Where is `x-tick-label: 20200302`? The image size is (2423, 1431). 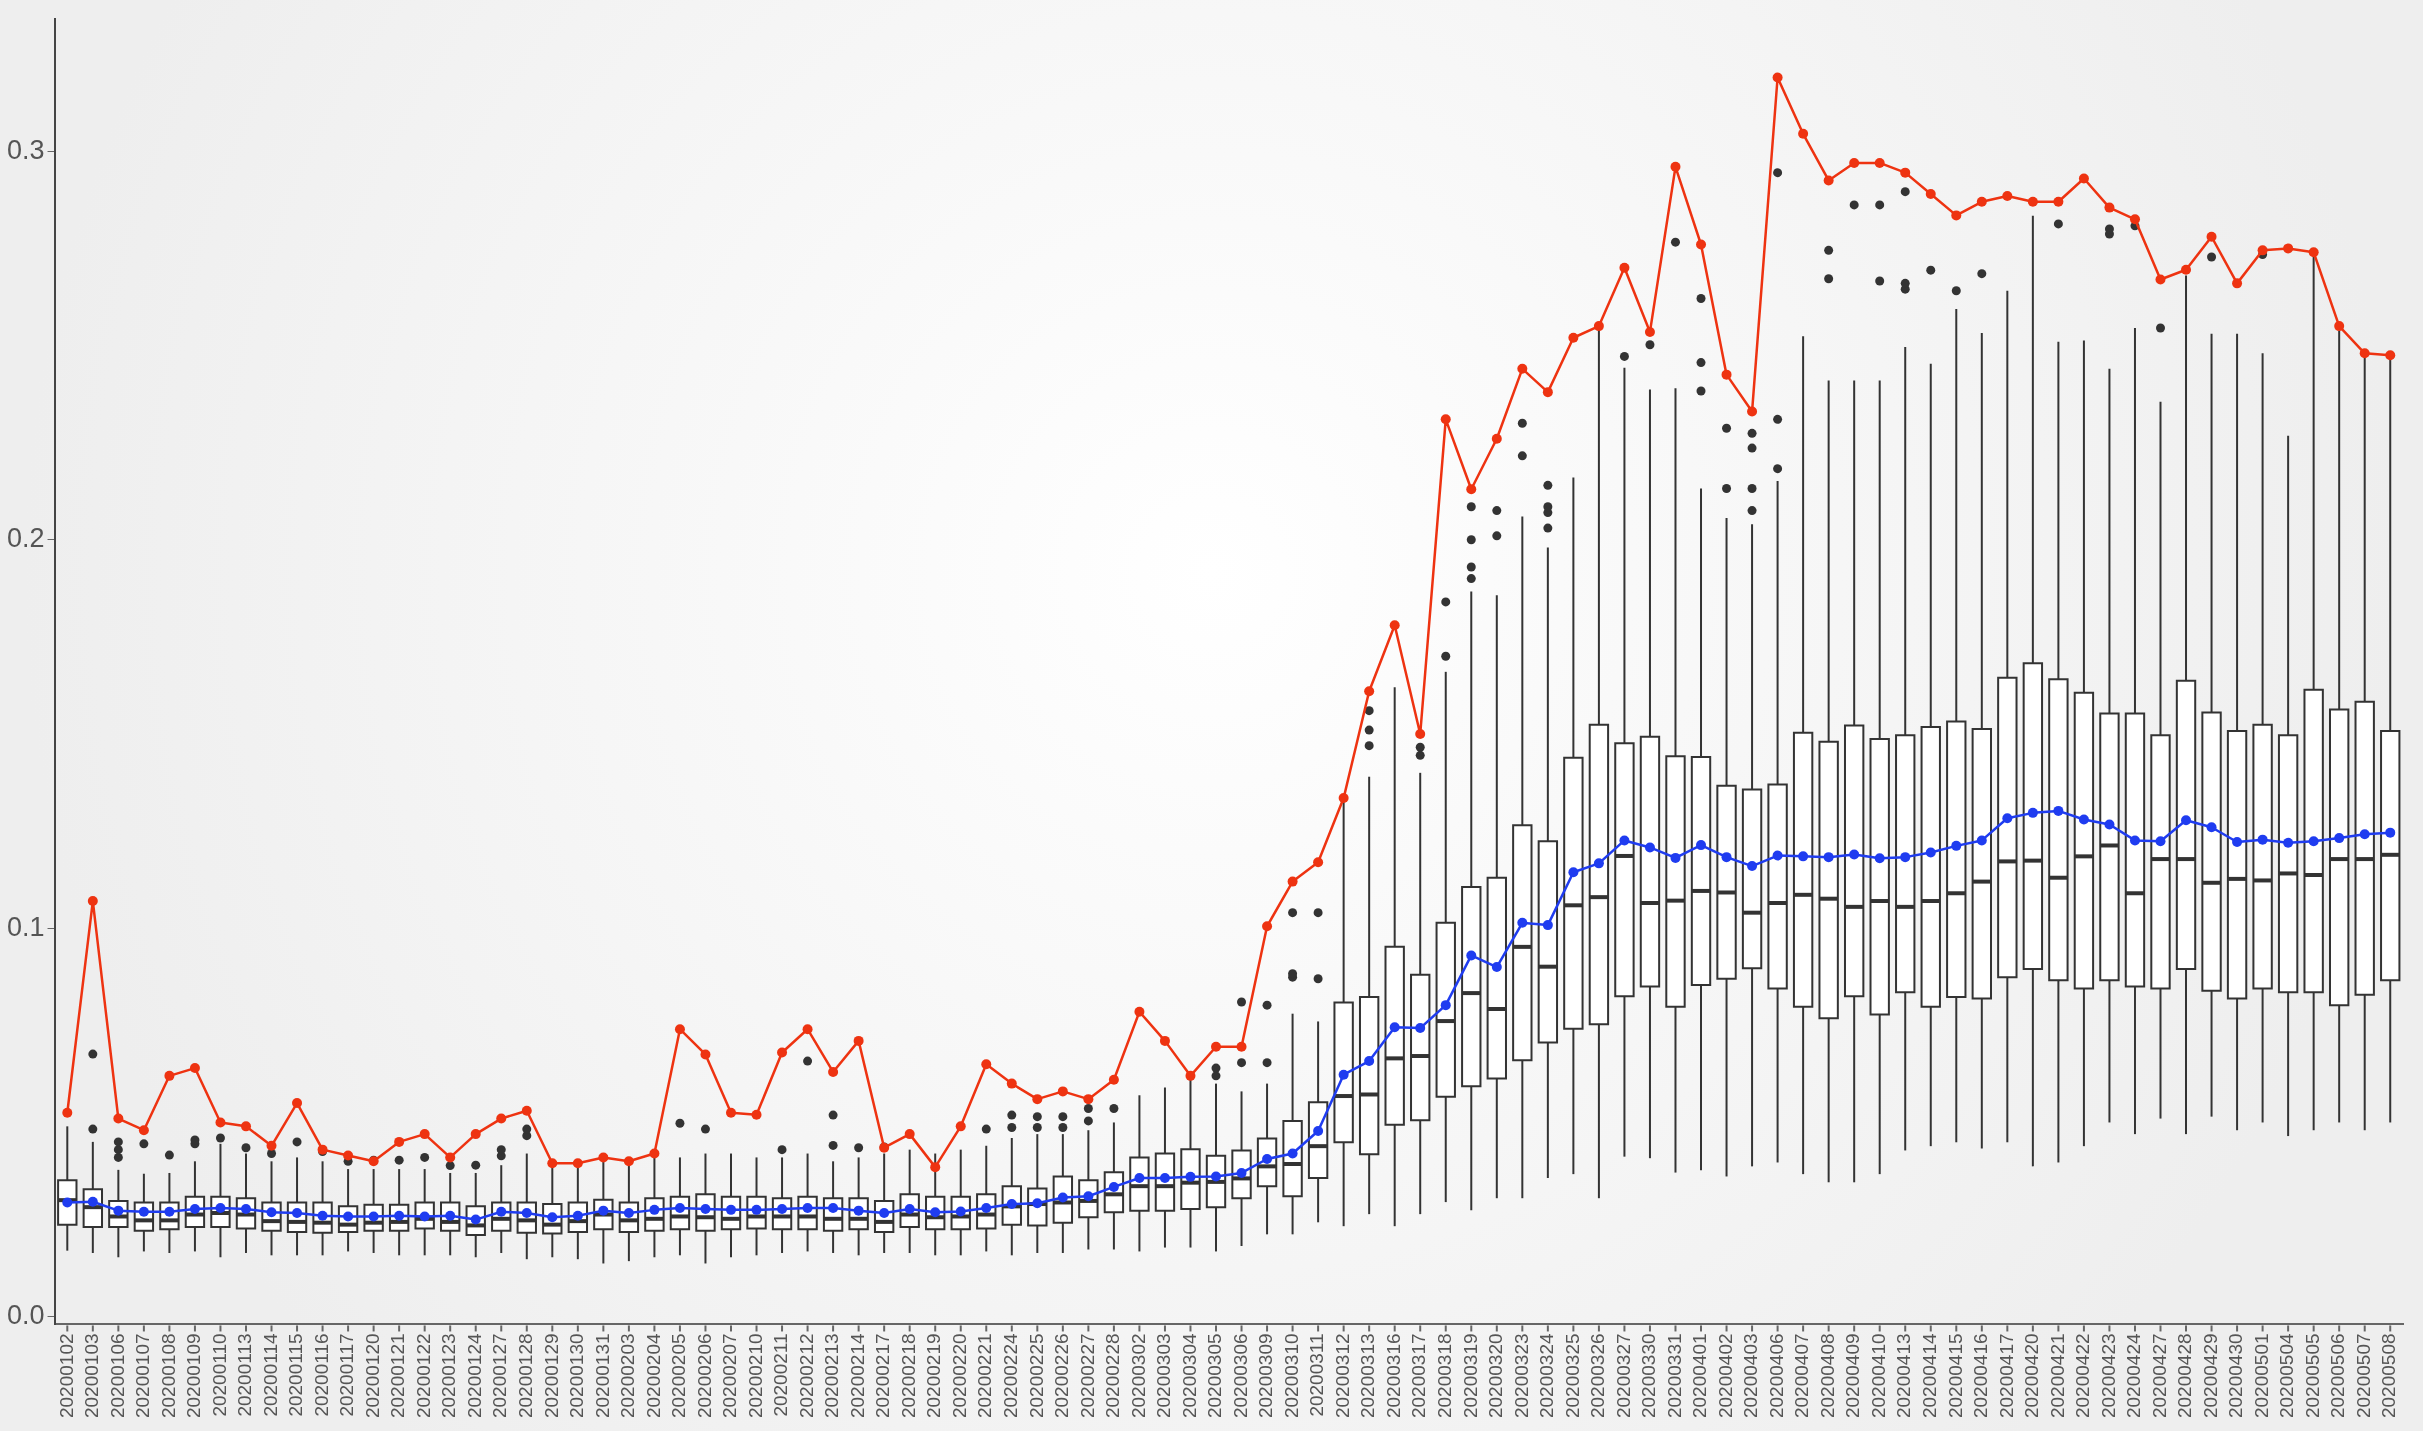 x-tick-label: 20200302 is located at coordinates (1138, 1376).